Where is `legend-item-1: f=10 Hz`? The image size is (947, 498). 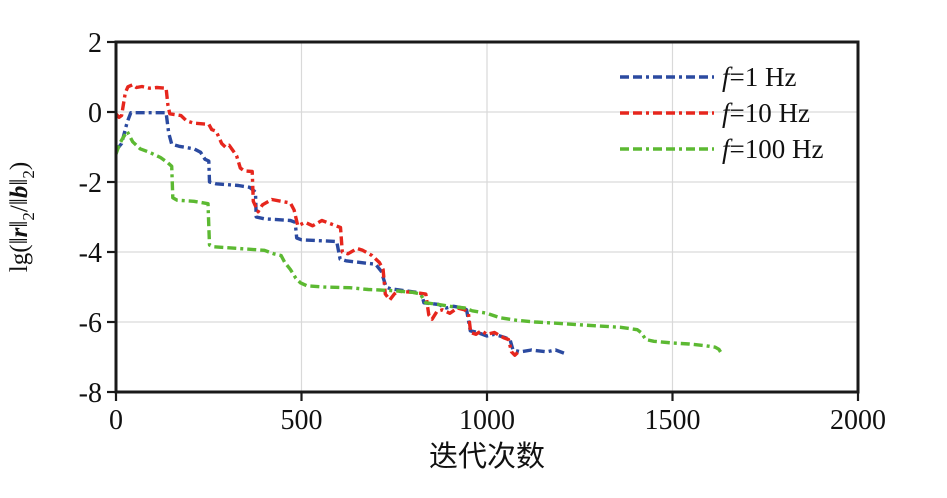
legend-item-1: f=10 Hz is located at coordinates (715, 113).